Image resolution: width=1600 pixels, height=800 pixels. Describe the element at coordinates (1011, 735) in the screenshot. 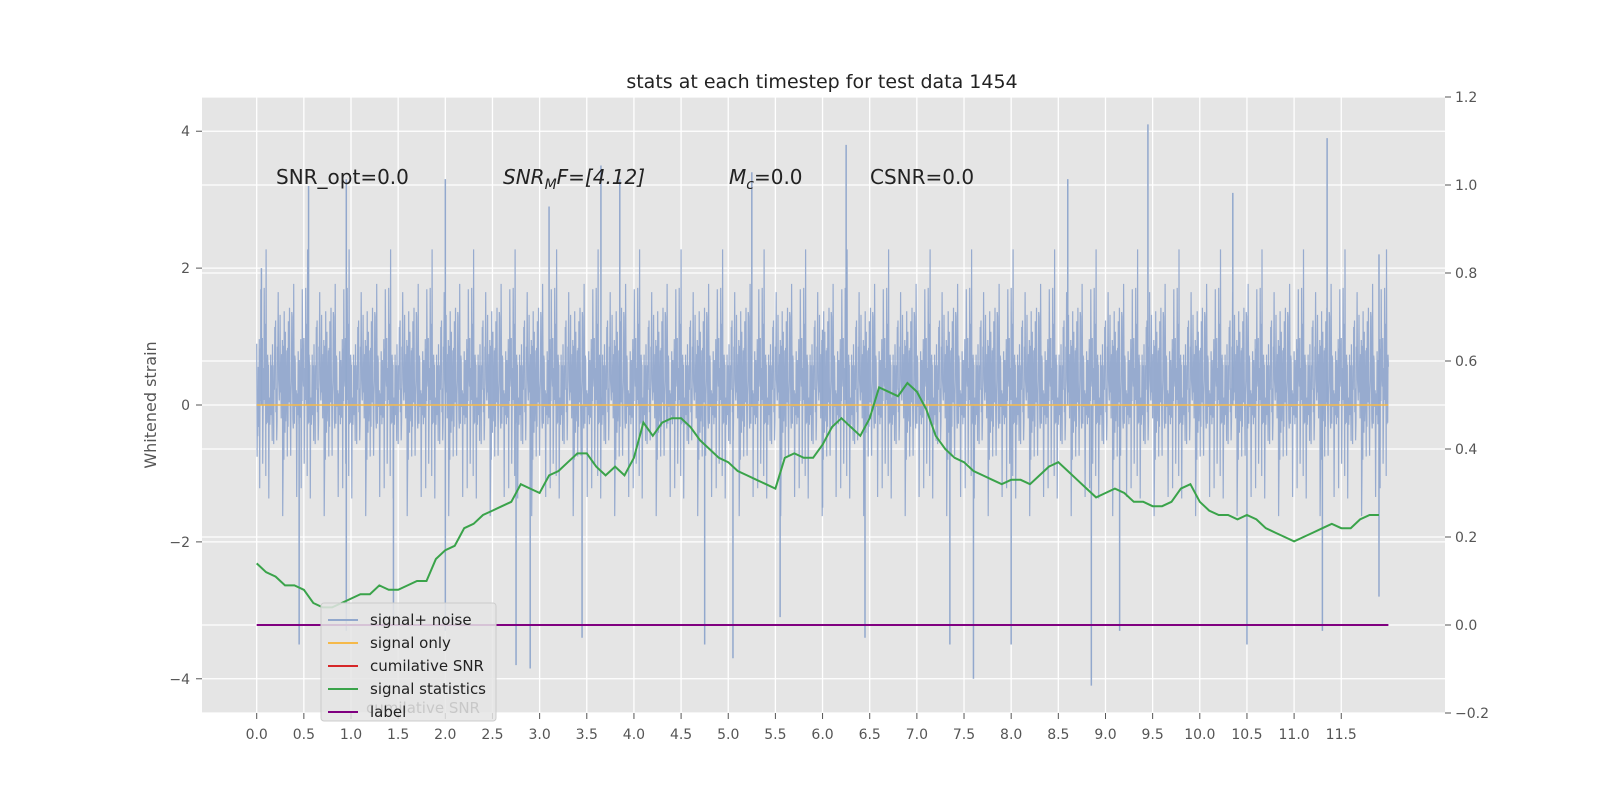

I see `x-tick-label: 8.0` at that location.